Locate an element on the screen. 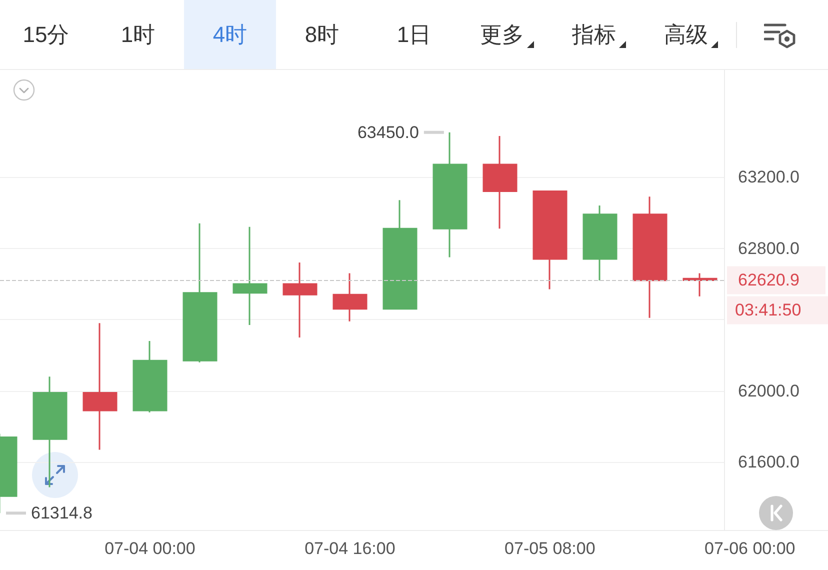 This screenshot has height=570, width=828. text: 1时 is located at coordinates (138, 34).